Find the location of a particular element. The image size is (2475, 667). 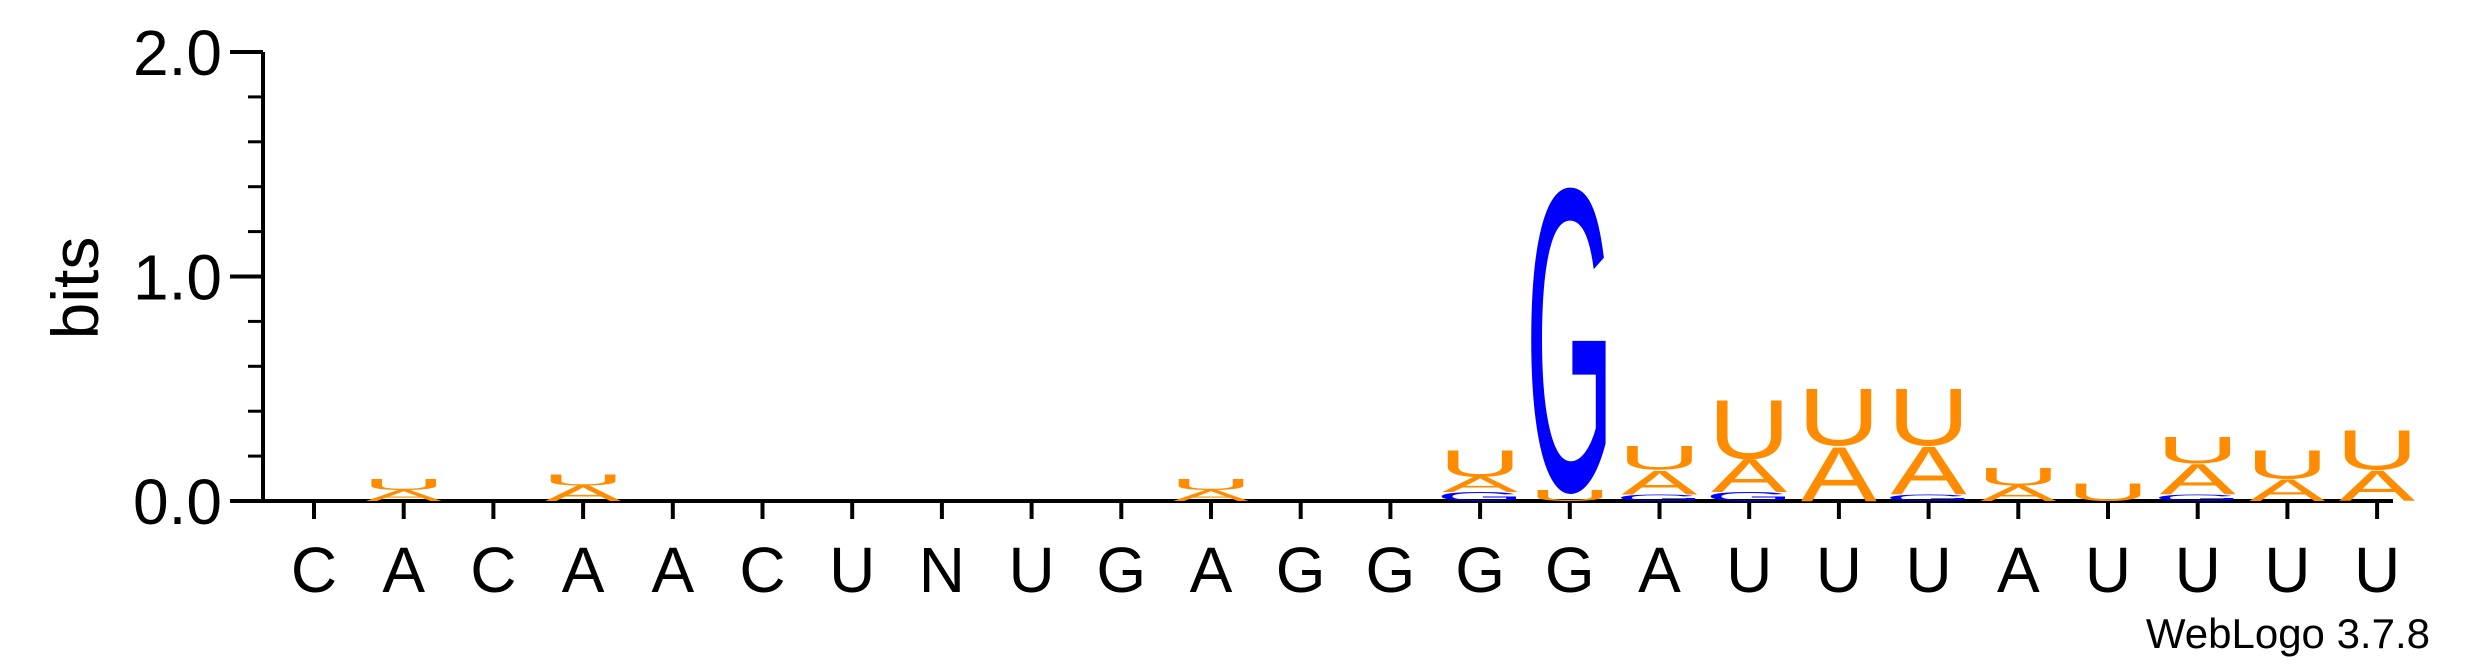

x-tick-label: N is located at coordinates (942, 570).